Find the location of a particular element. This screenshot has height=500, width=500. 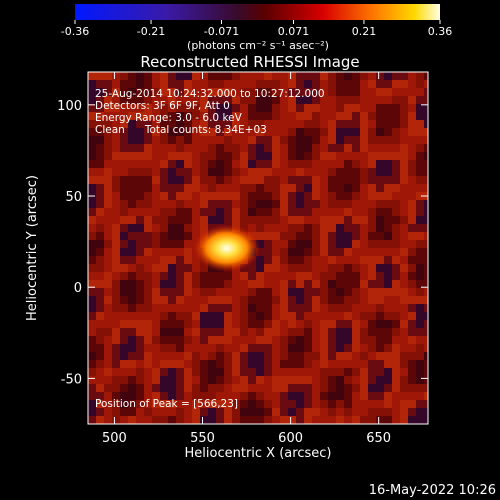

x-tick-label: 650 is located at coordinates (378, 438).